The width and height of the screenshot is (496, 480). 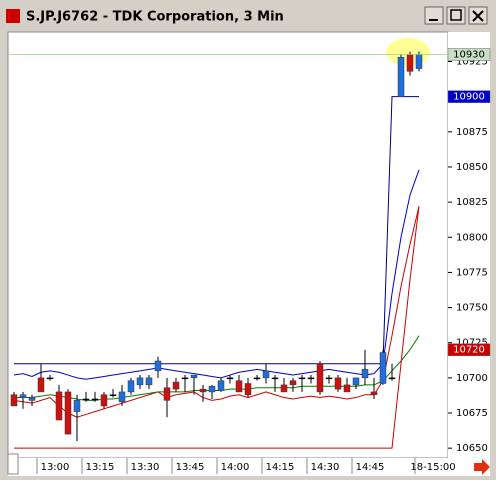 I want to click on y-tick-label: 10775, so click(x=472, y=272).